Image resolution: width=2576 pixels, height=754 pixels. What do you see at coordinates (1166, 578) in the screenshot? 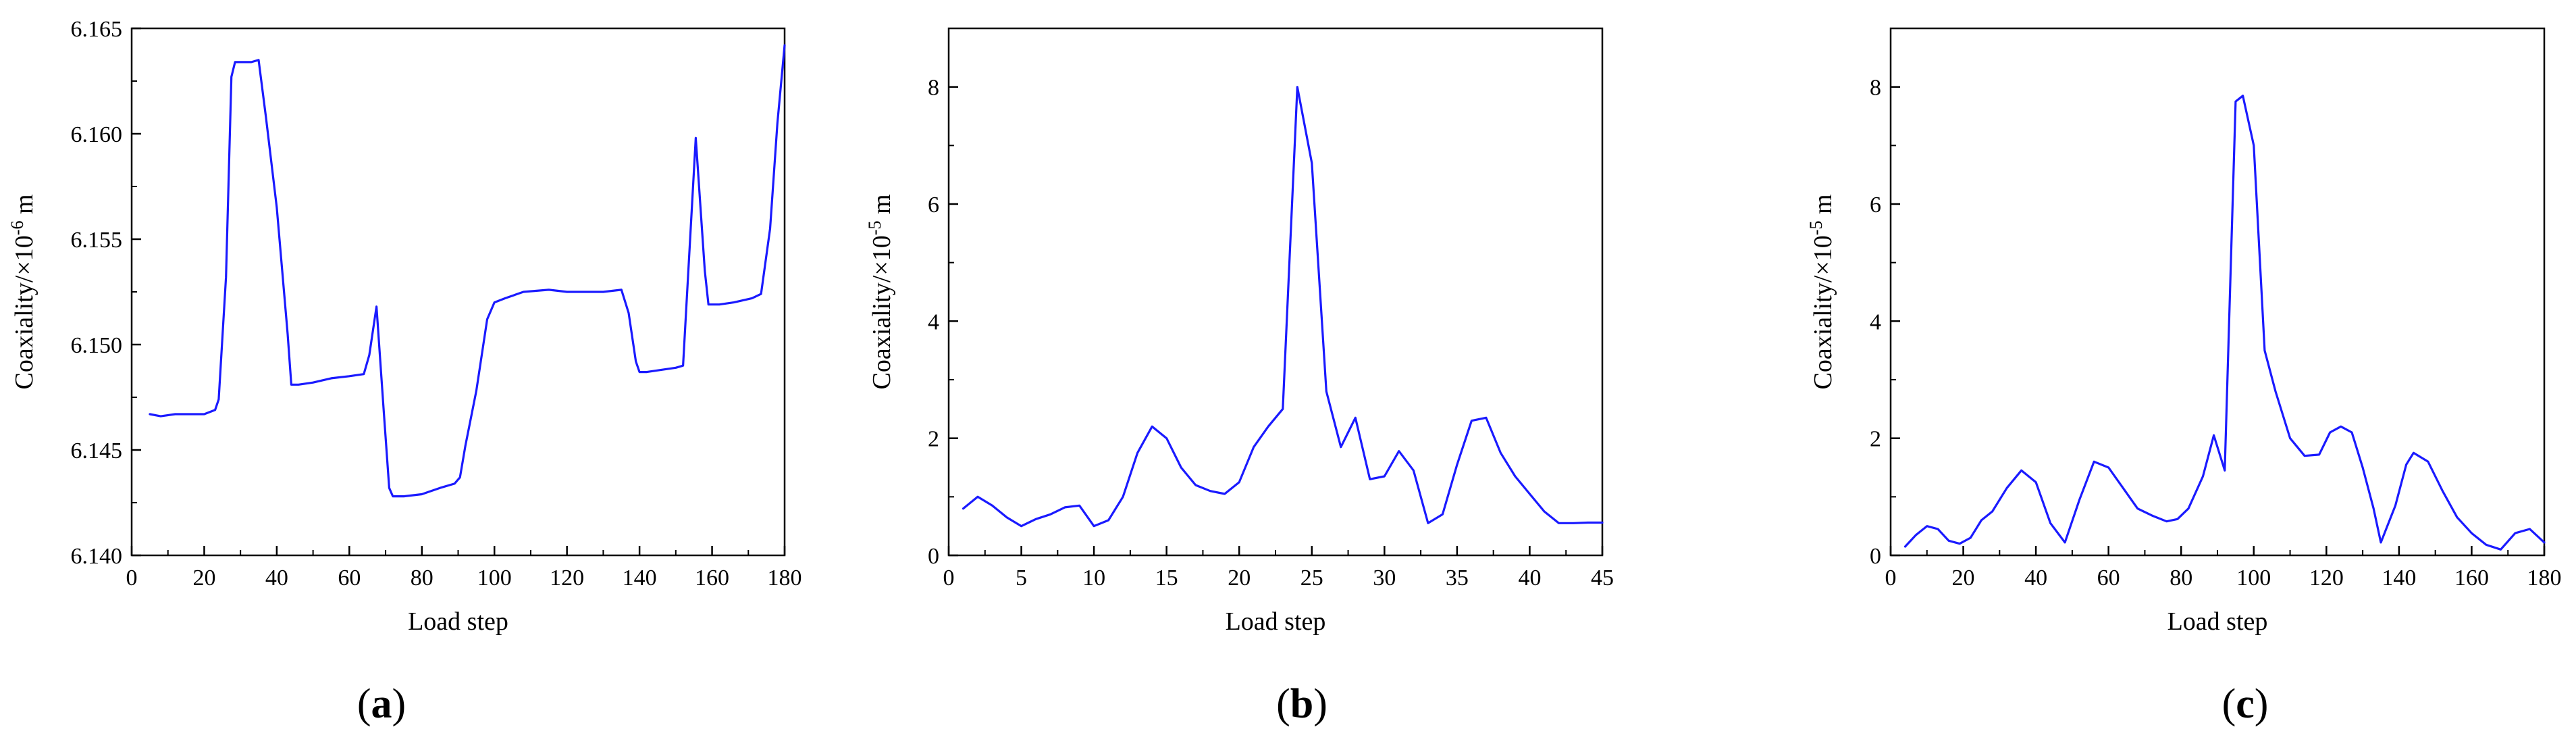
I see `x-tick-label: 15` at bounding box center [1166, 578].